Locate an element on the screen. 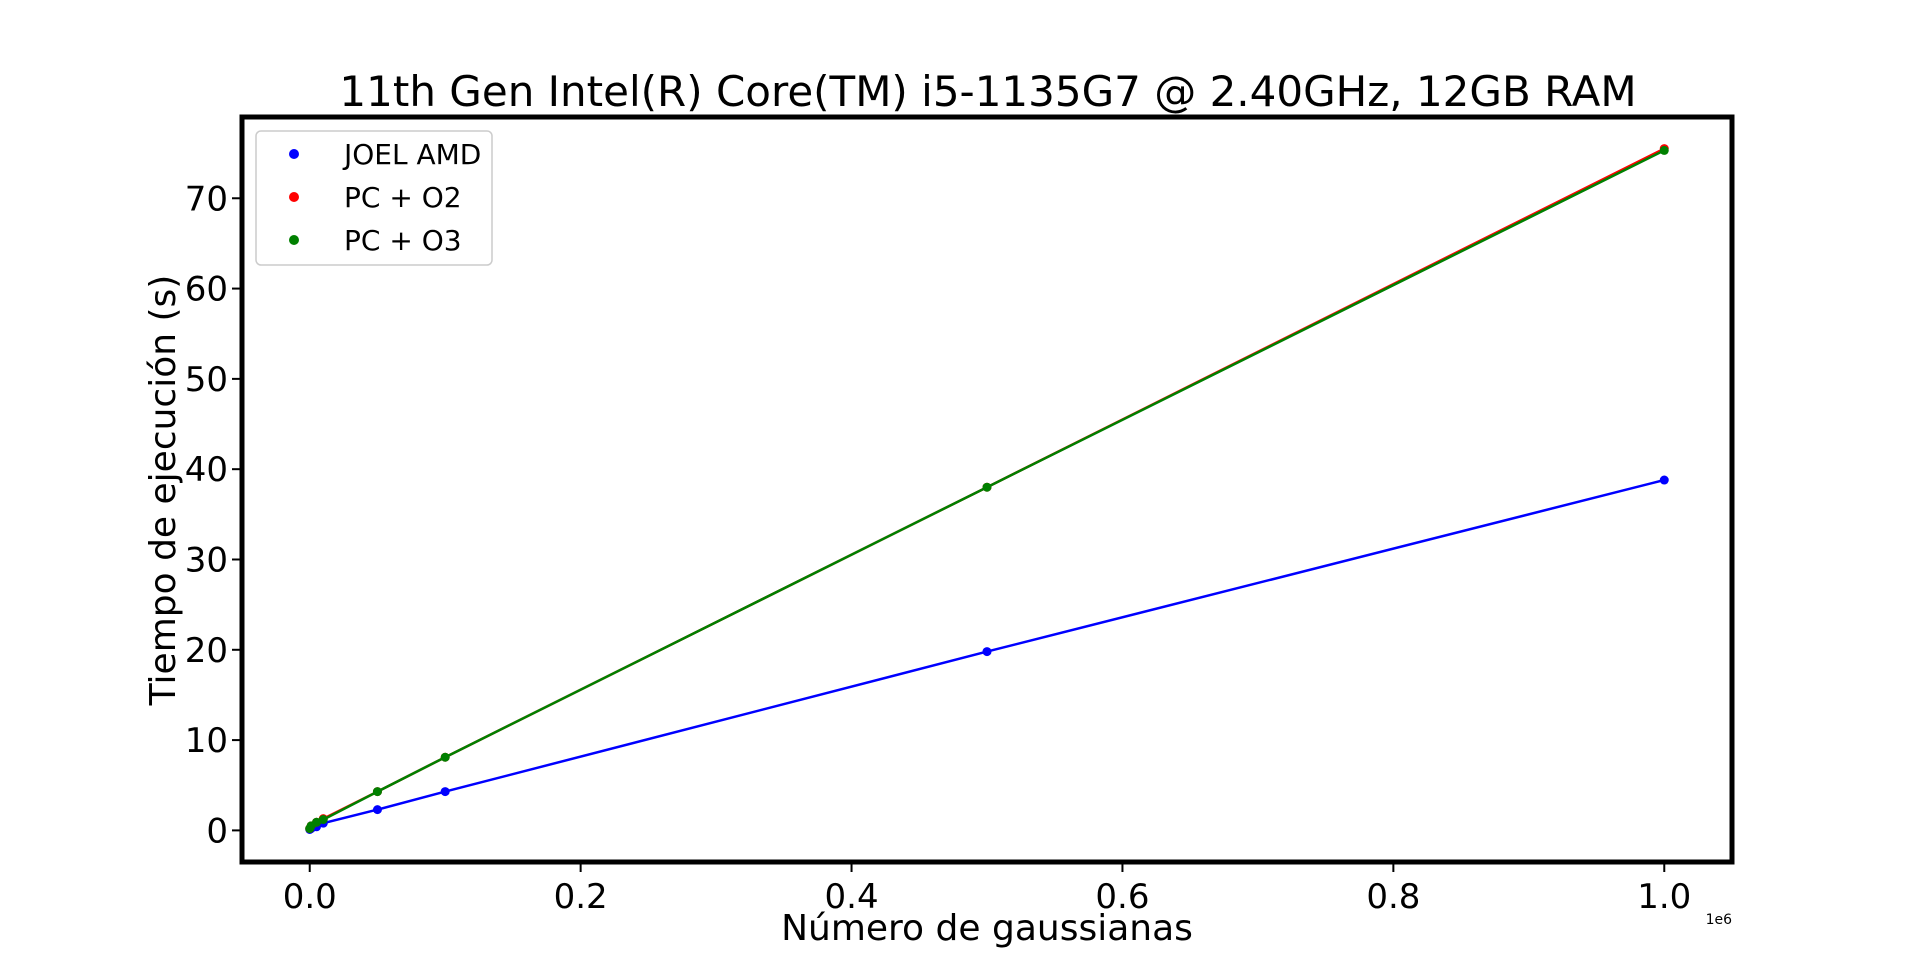  x-tick-label: 1.0 is located at coordinates (1664, 897).